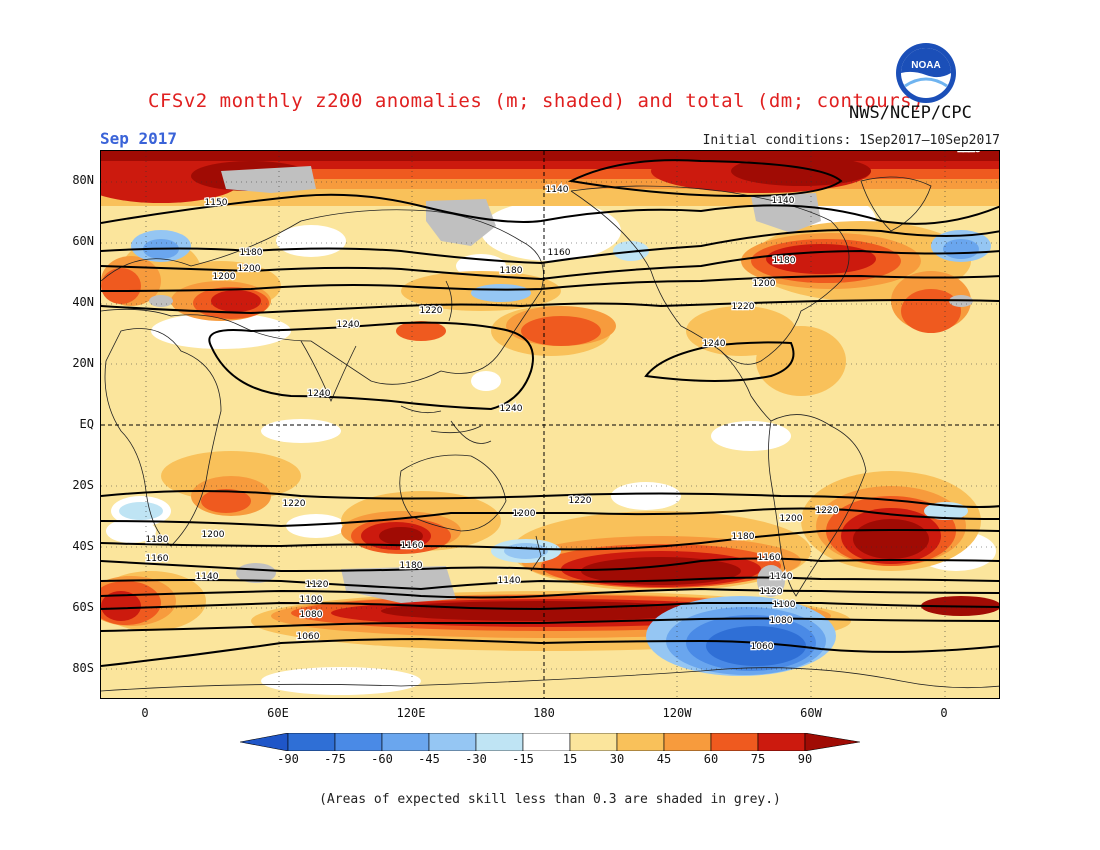 The image size is (1100, 850). I want to click on contour-label: 1150, so click(216, 203).